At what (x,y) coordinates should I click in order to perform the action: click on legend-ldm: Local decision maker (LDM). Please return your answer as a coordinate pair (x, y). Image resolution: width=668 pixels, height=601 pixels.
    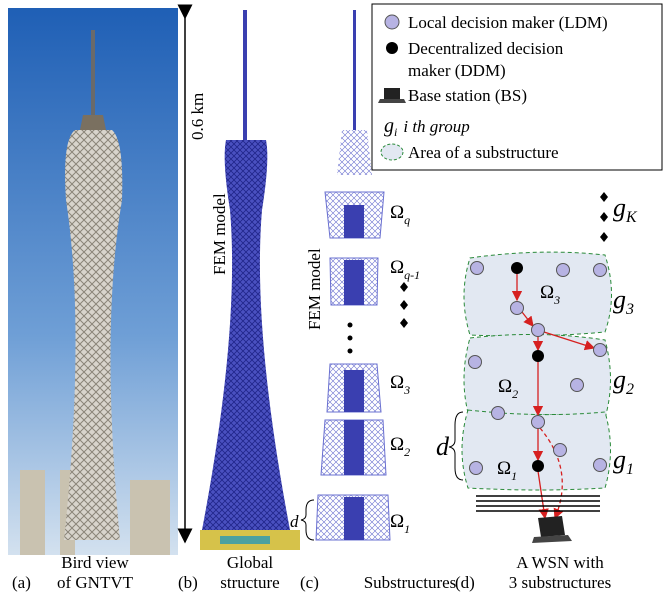
    Looking at the image, I should click on (508, 22).